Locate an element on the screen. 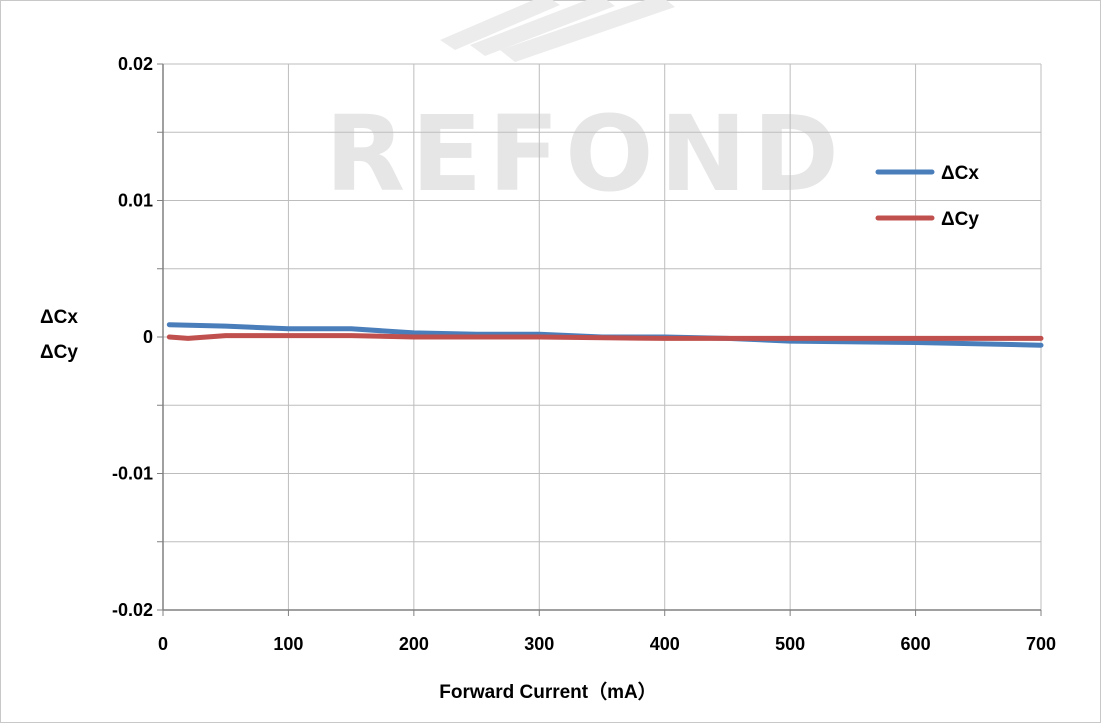 This screenshot has width=1101, height=728. x-tick-label: 0 is located at coordinates (163, 644).